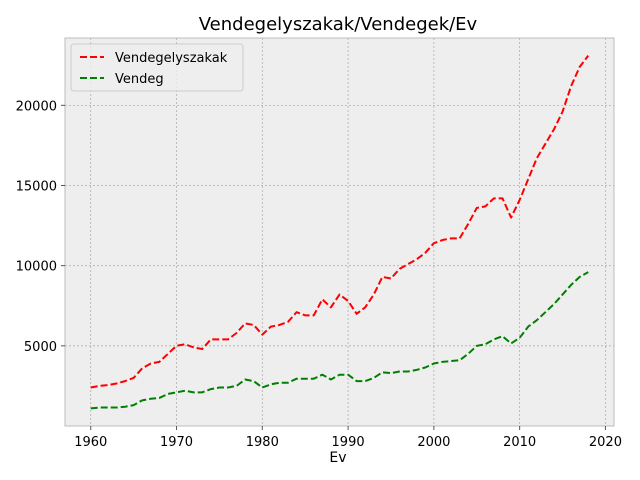 The image size is (640, 480). I want to click on legend: Vendegelyszakak Vendeg, so click(157, 67).